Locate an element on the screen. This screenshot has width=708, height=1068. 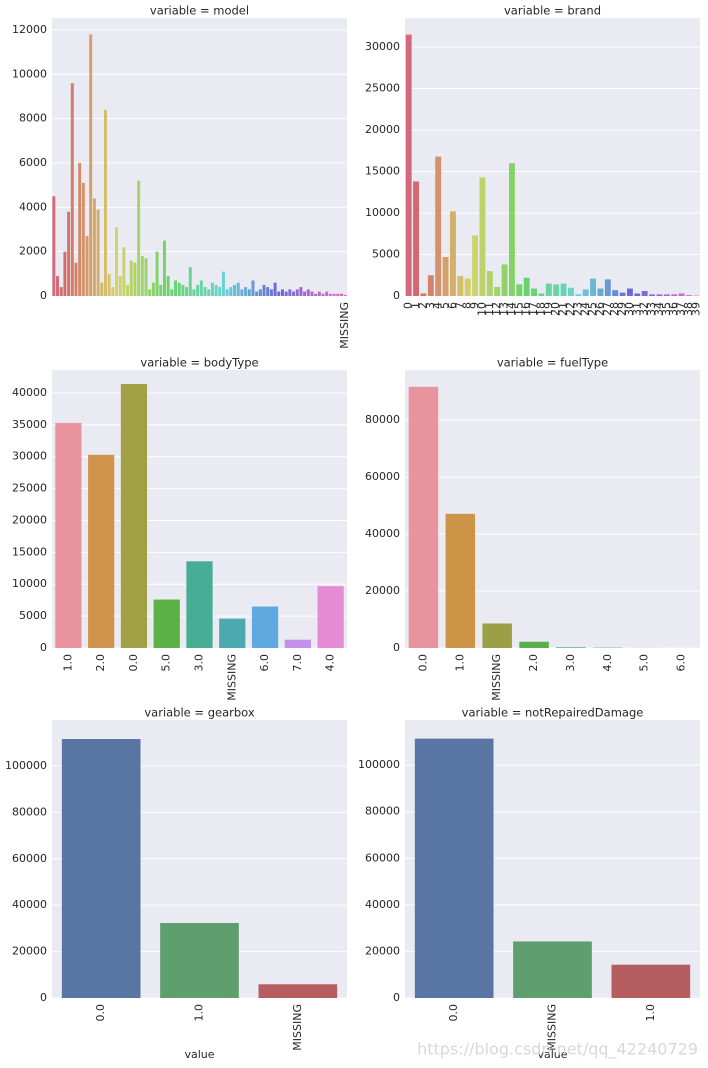
x-tick-label: MISSING is located at coordinates (496, 677).